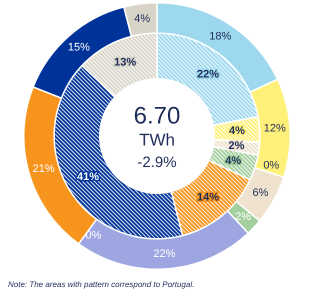 This screenshot has width=310, height=300. What do you see at coordinates (220, 36) in the screenshot?
I see `data-label: 18%` at bounding box center [220, 36].